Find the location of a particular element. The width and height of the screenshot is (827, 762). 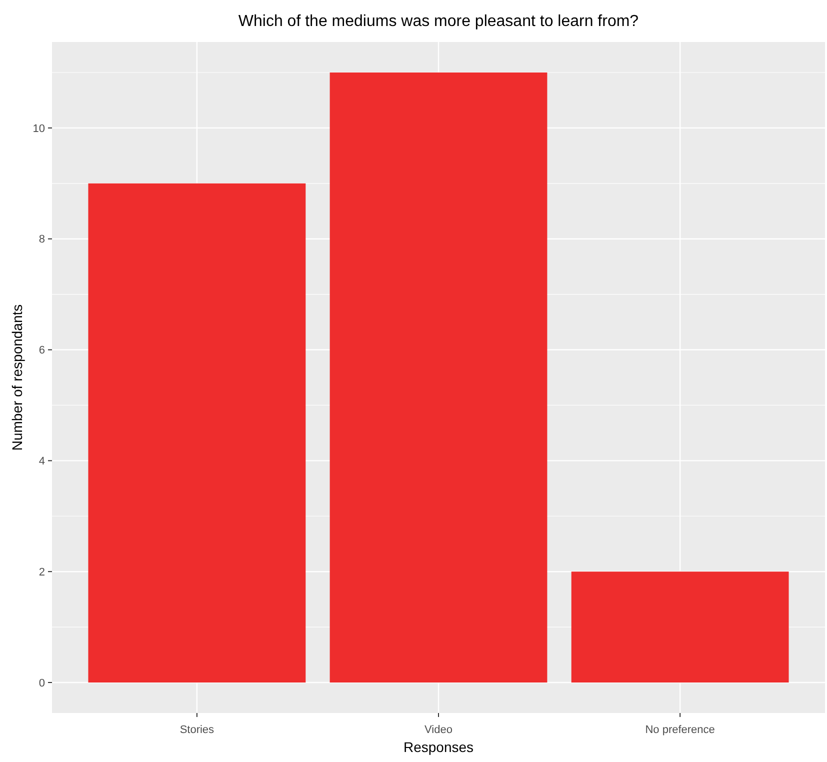

y-tick-label: 8 is located at coordinates (41, 240).